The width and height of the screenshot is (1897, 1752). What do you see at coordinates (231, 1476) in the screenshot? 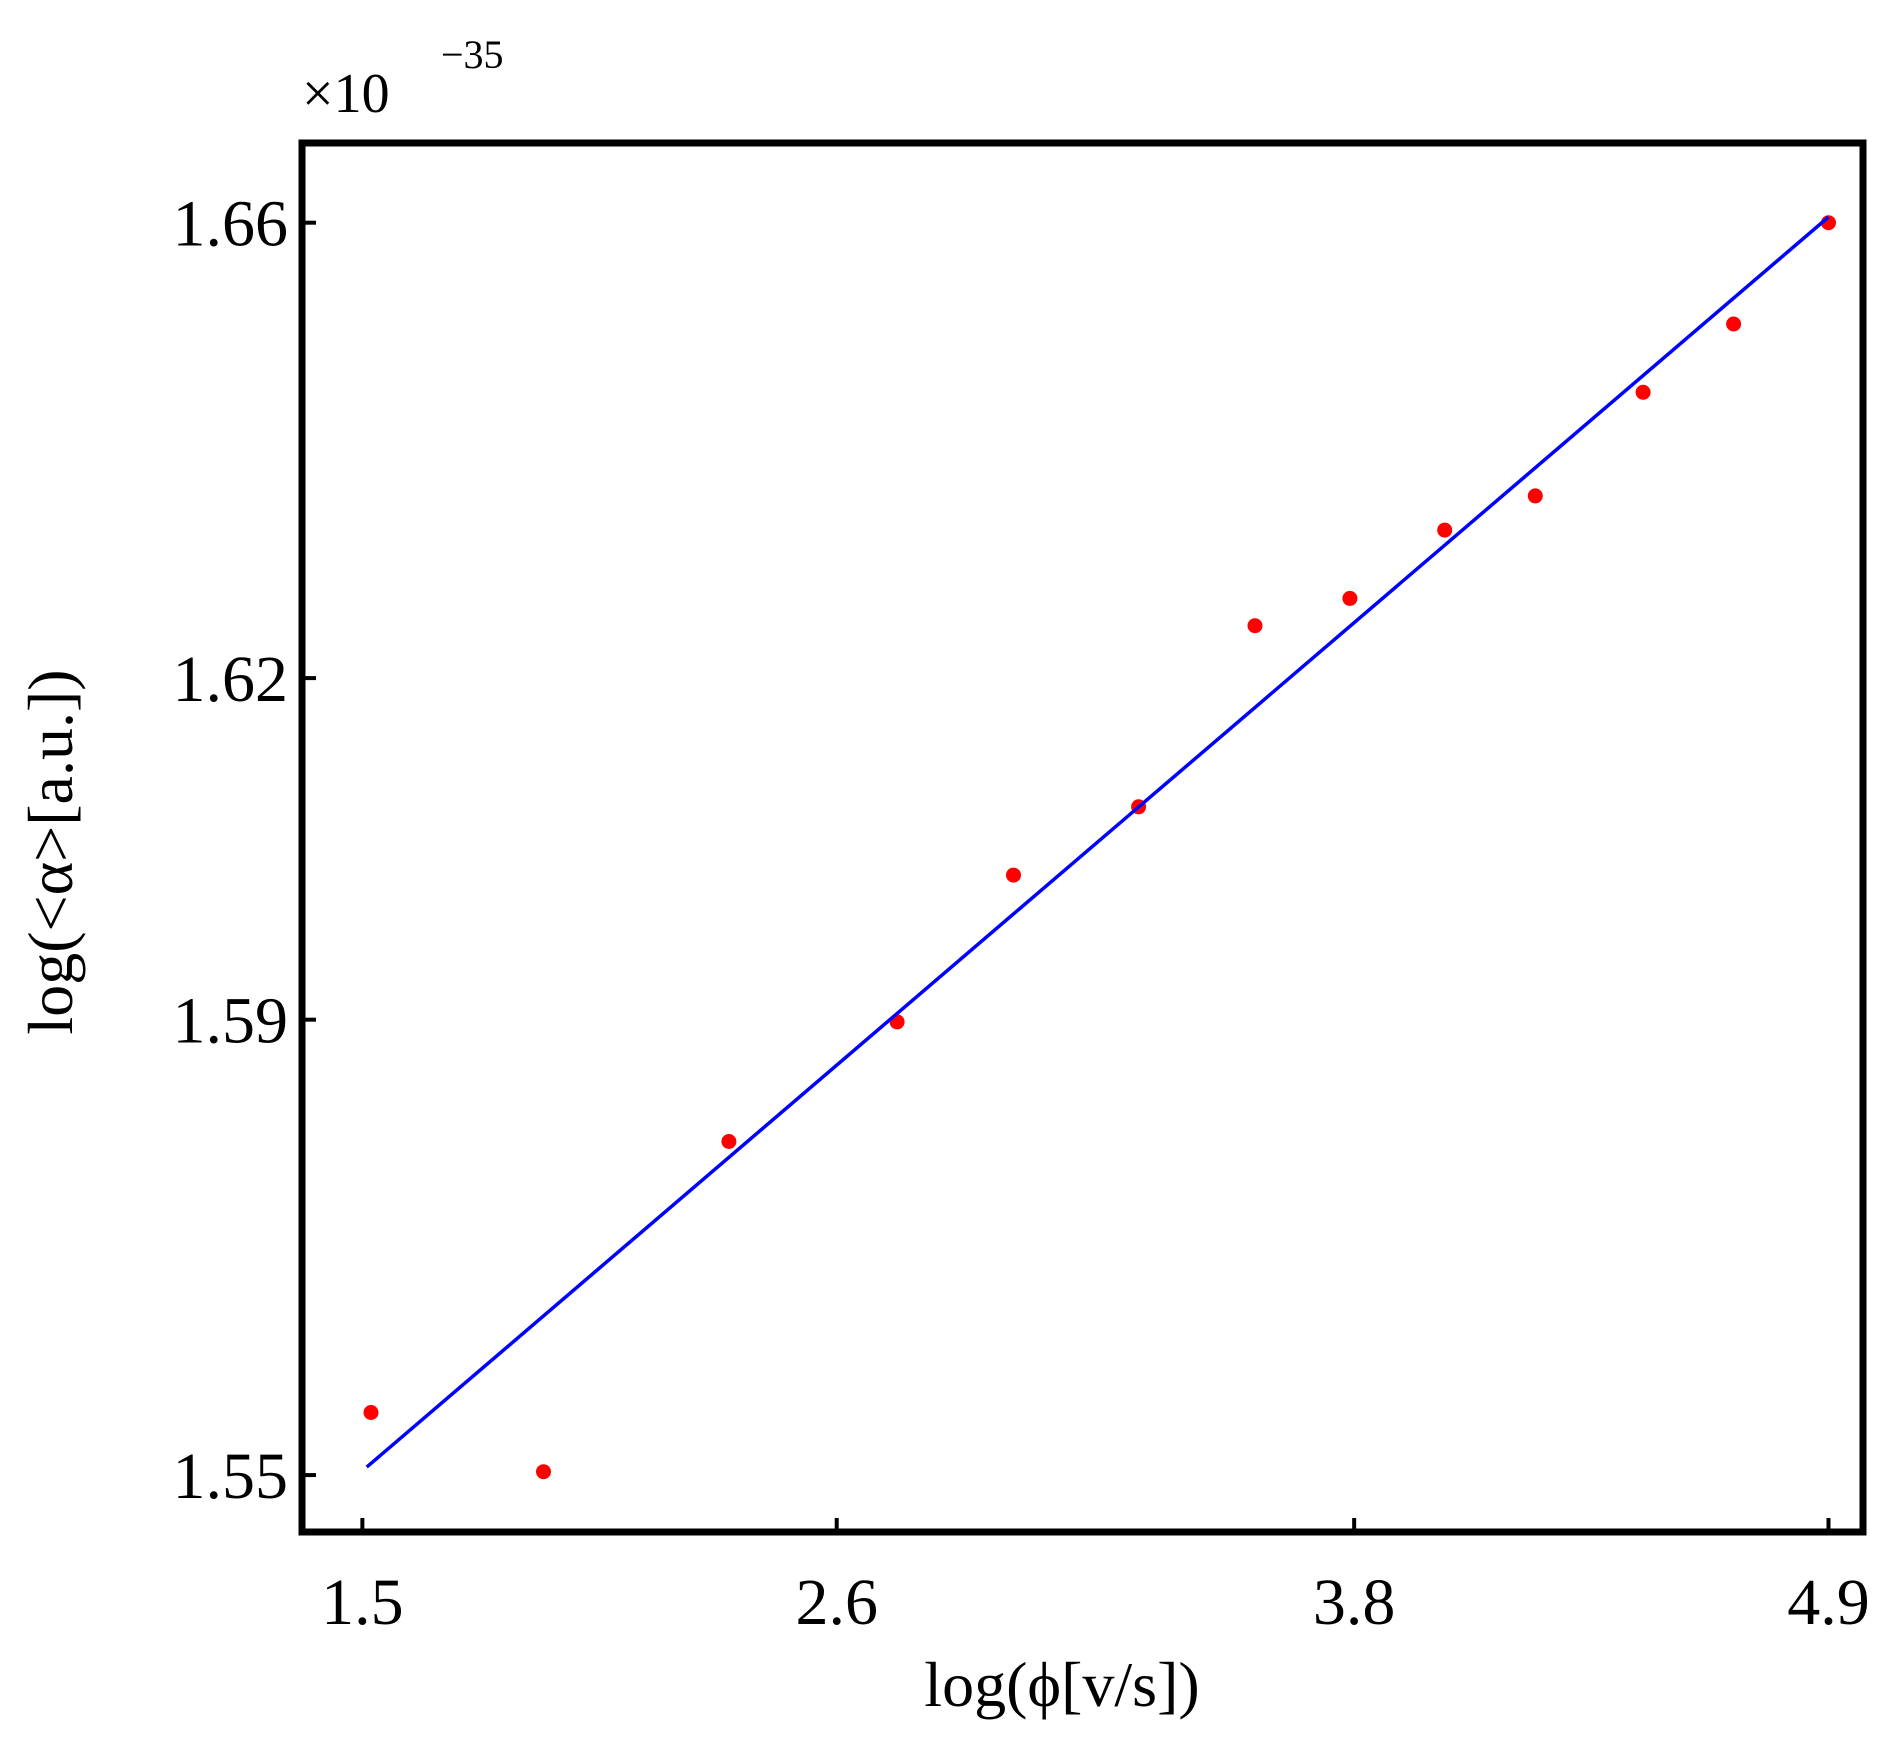
I see `y-tick-label: 1.55` at bounding box center [231, 1476].